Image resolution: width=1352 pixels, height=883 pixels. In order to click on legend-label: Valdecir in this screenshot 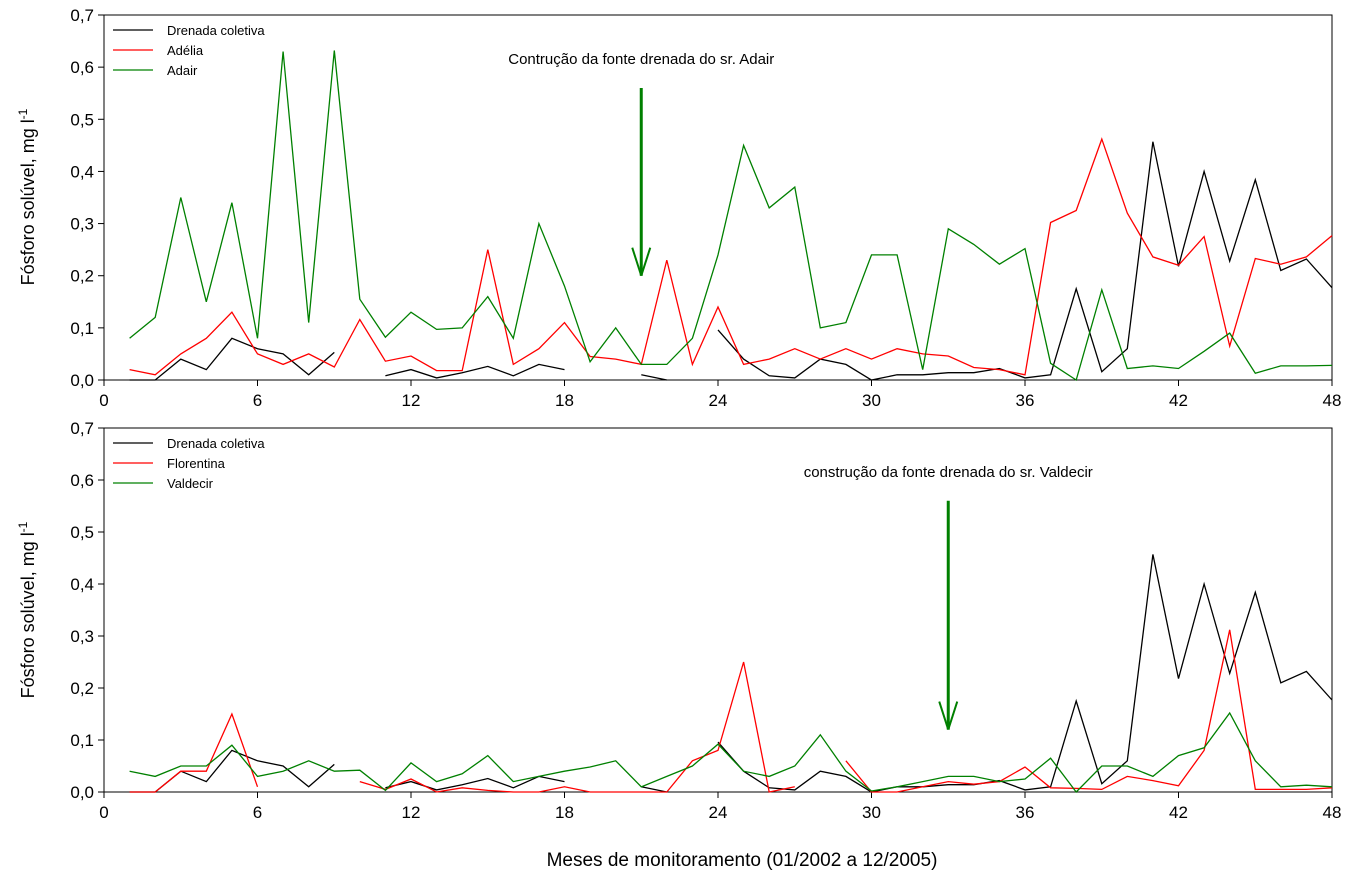, I will do `click(190, 483)`.